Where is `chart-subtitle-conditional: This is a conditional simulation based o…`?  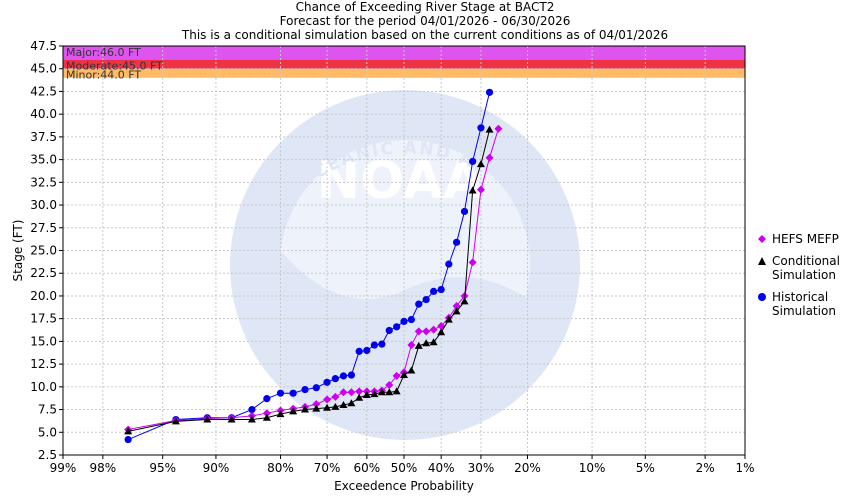 chart-subtitle-conditional: This is a conditional simulation based o… is located at coordinates (425, 35).